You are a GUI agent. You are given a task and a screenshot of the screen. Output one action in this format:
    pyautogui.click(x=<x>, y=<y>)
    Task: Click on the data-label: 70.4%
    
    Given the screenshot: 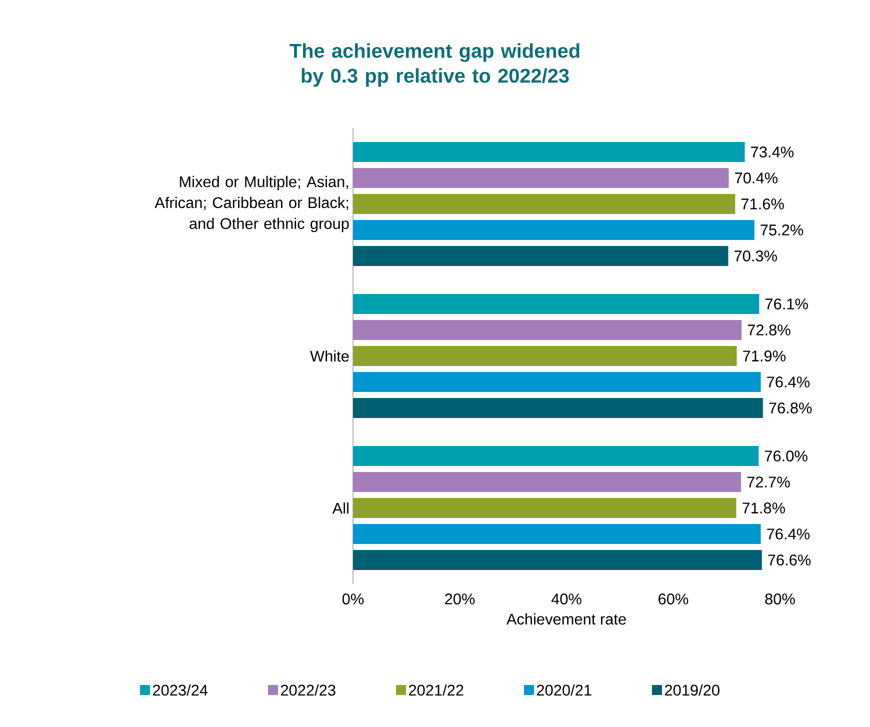 What is the action you would take?
    pyautogui.click(x=756, y=178)
    